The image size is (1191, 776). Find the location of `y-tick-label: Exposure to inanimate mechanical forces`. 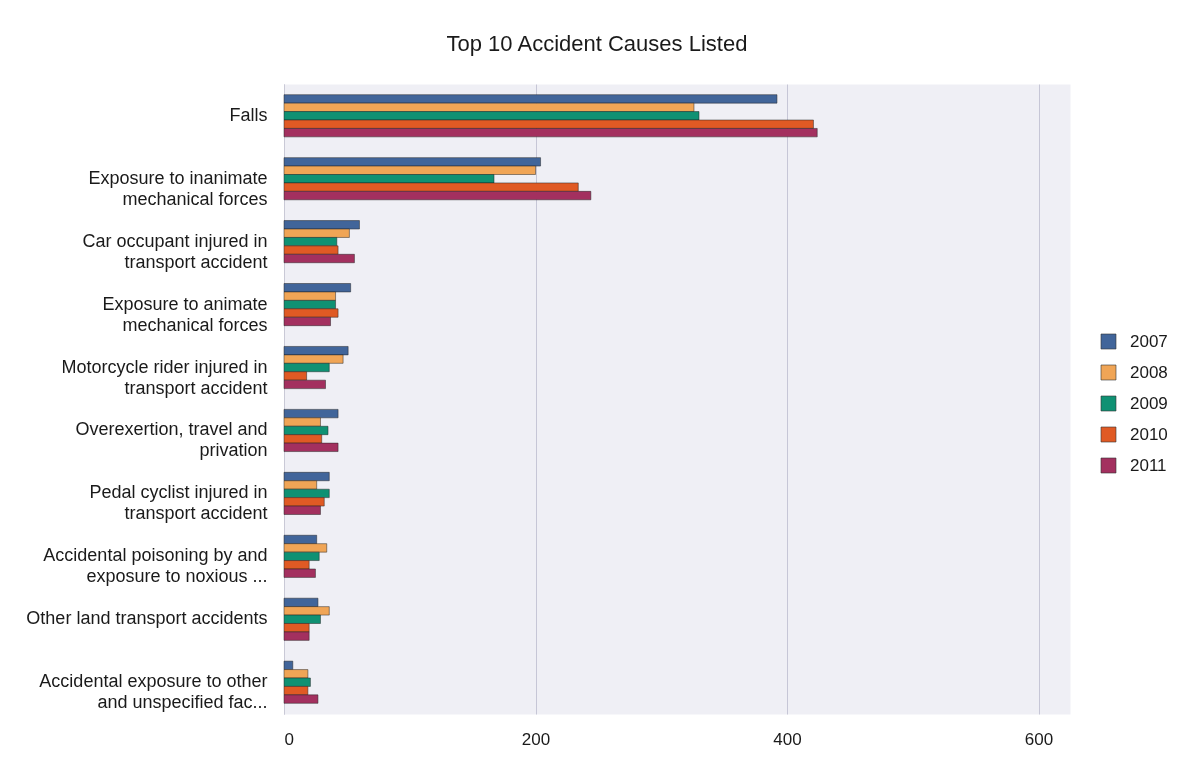

y-tick-label: Exposure to inanimate mechanical forces is located at coordinates (178, 188).